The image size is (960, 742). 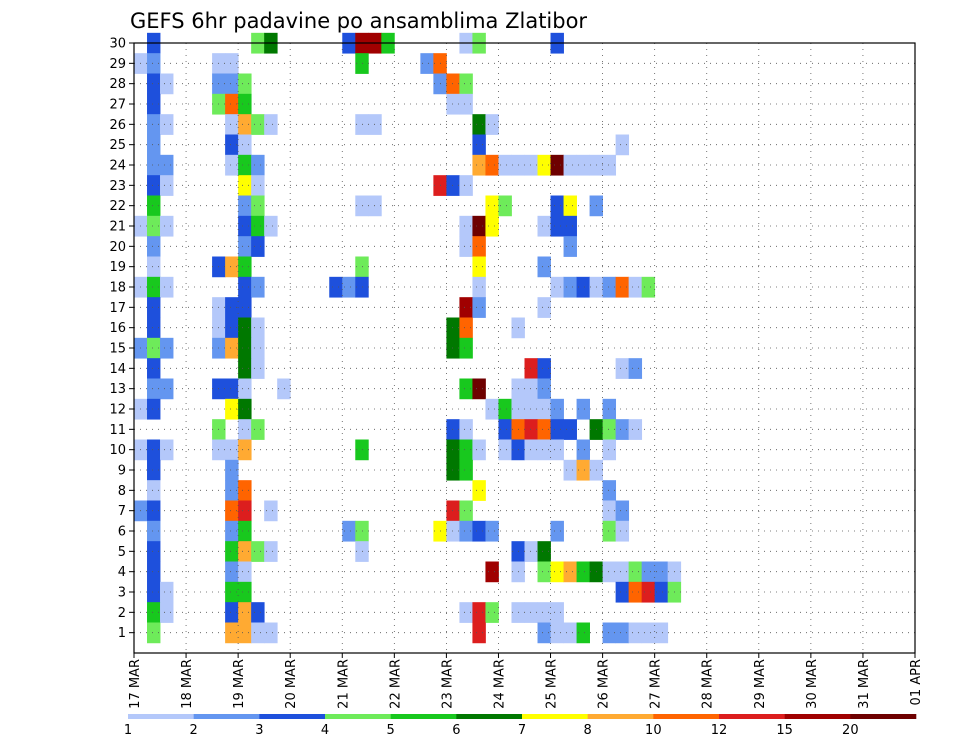 What do you see at coordinates (117, 186) in the screenshot?
I see `y-tick-label: 23` at bounding box center [117, 186].